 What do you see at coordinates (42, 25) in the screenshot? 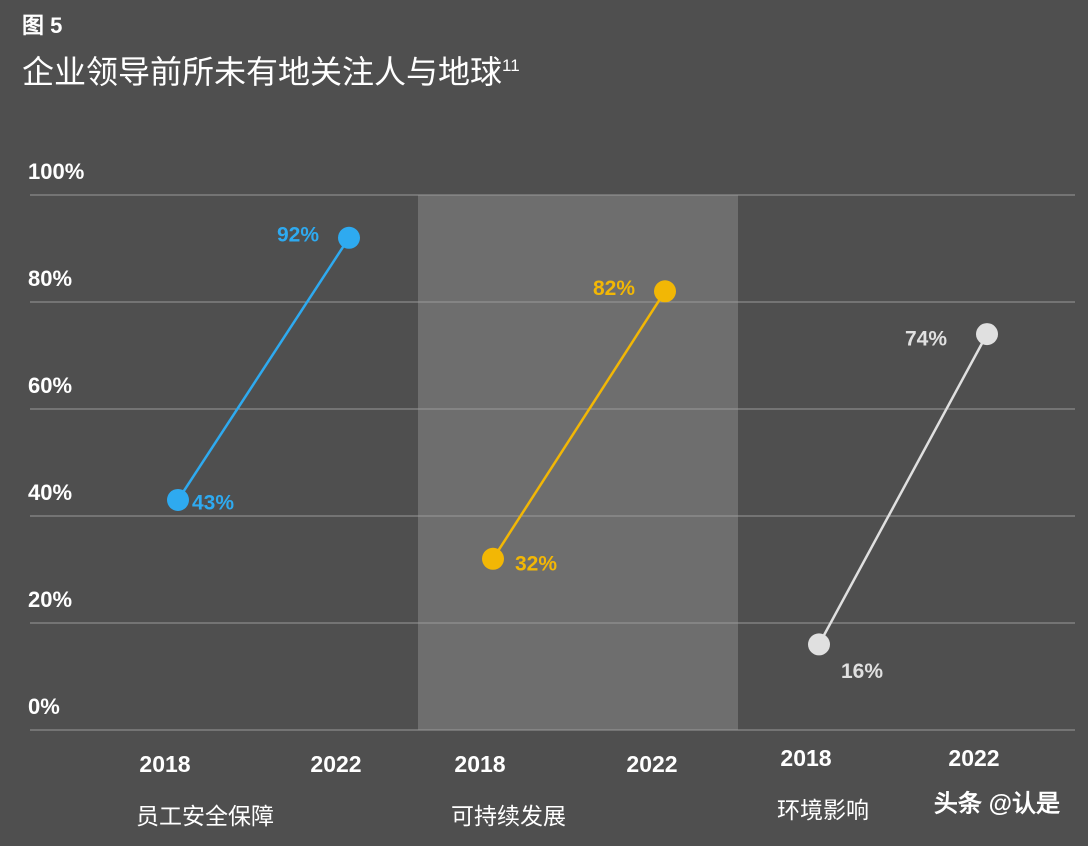
I see `figure-label: 图 5` at bounding box center [42, 25].